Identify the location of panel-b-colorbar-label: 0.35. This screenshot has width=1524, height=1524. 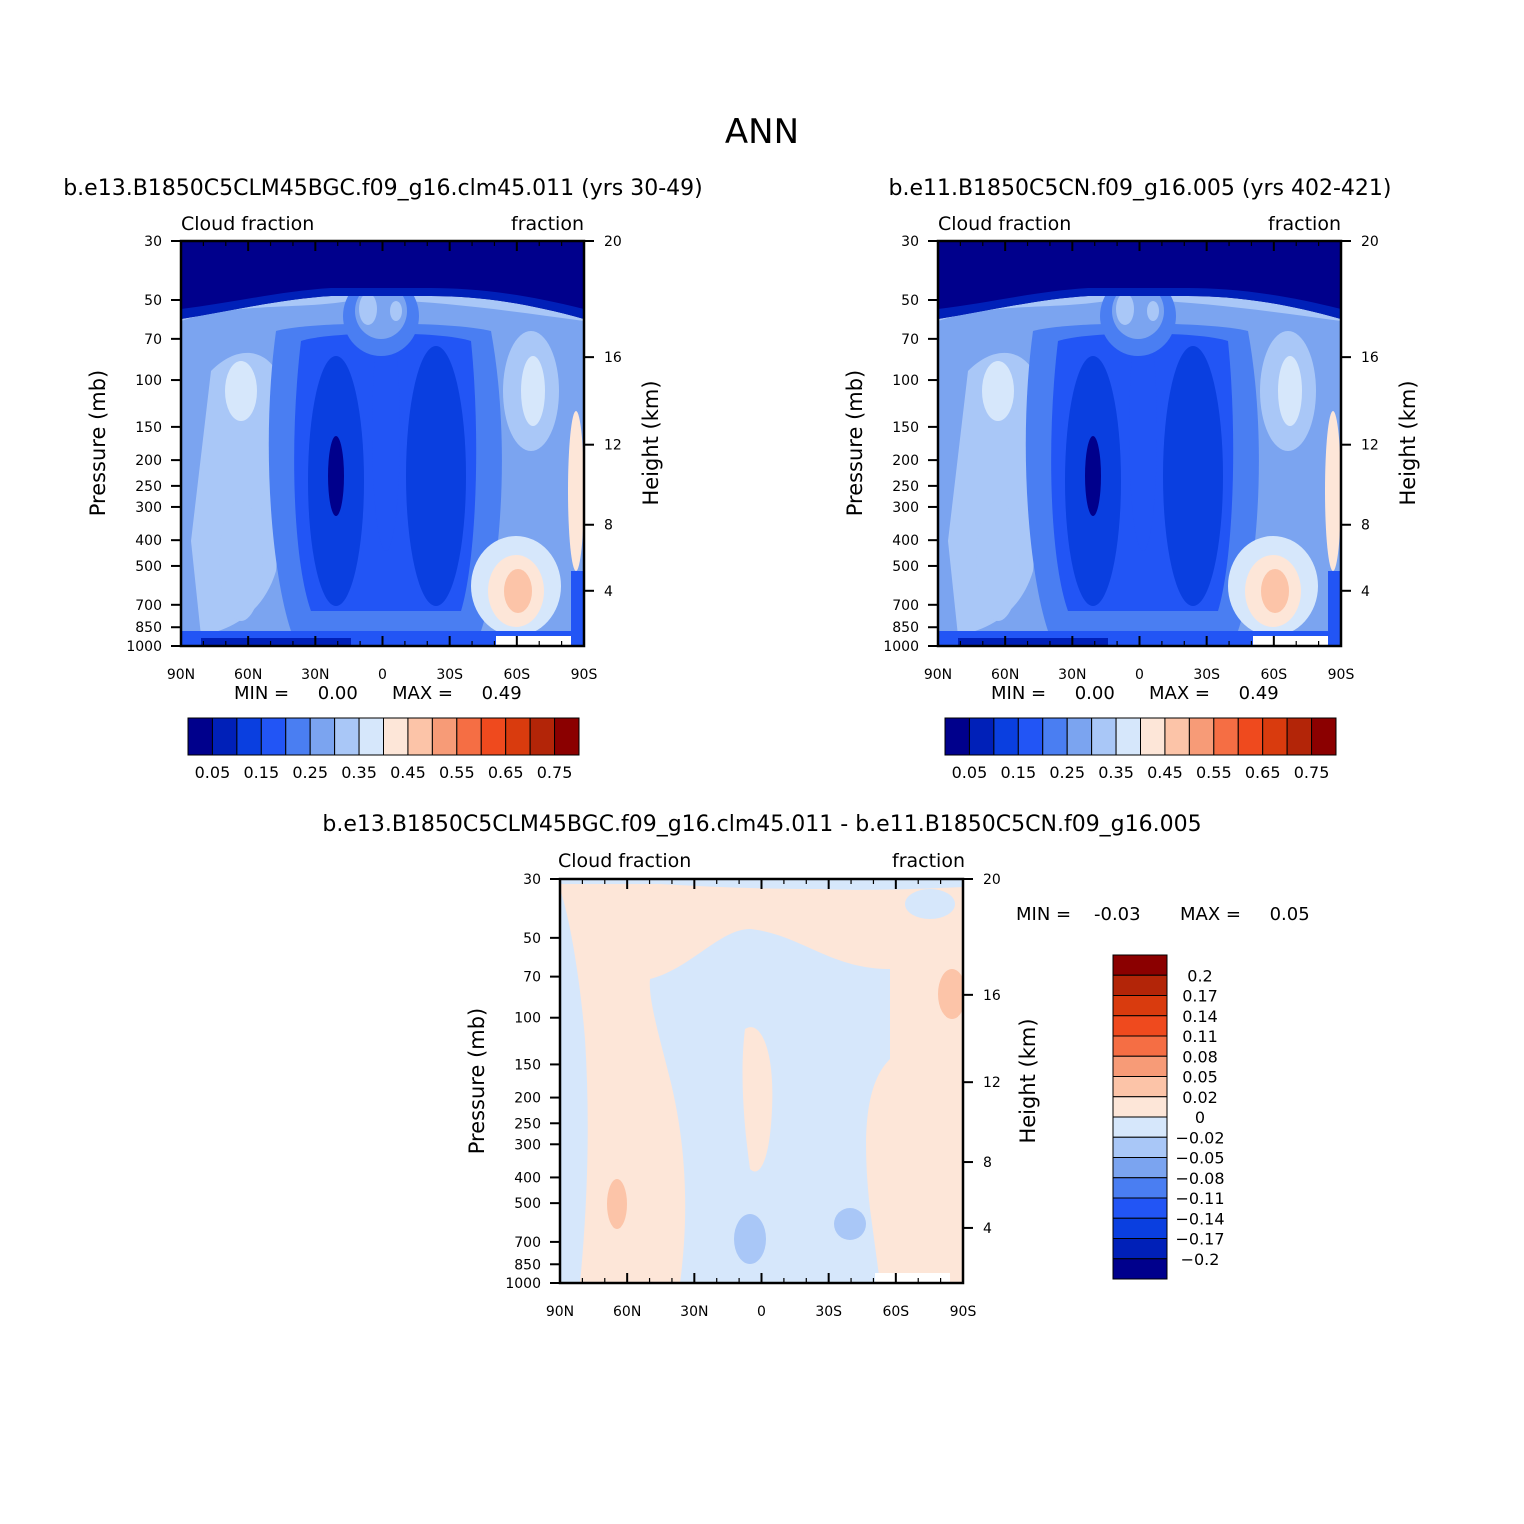
(1116, 772).